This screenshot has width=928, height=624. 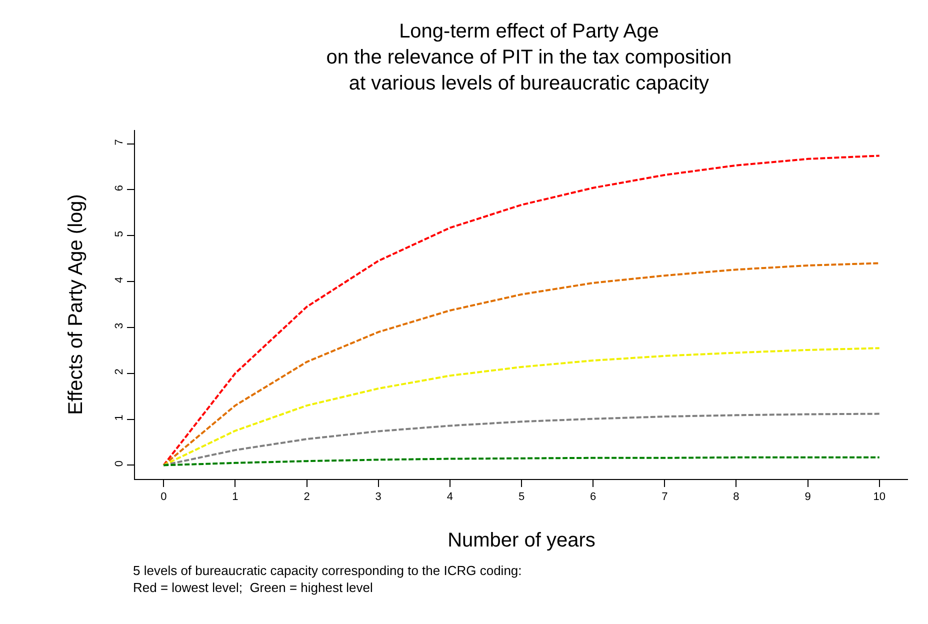 I want to click on y-tick-label: 4, so click(x=120, y=279).